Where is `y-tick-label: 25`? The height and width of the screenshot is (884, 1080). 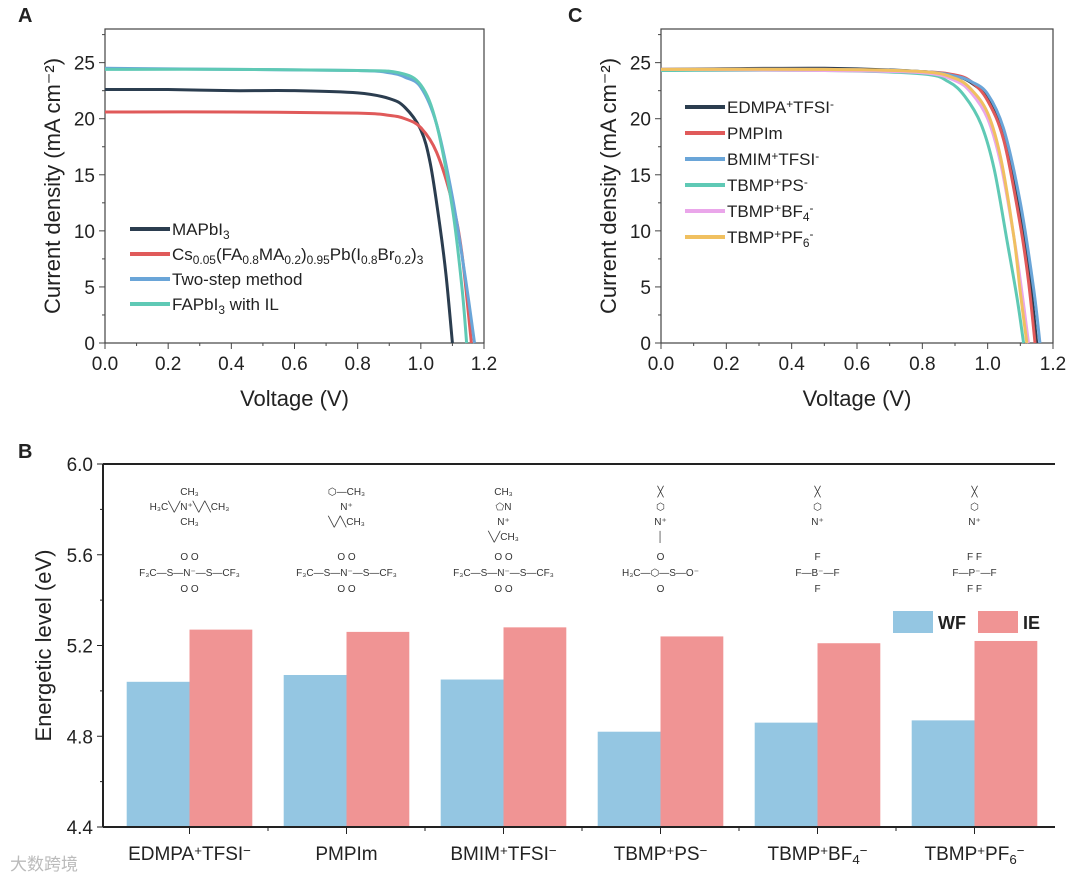
y-tick-label: 25 is located at coordinates (84, 64).